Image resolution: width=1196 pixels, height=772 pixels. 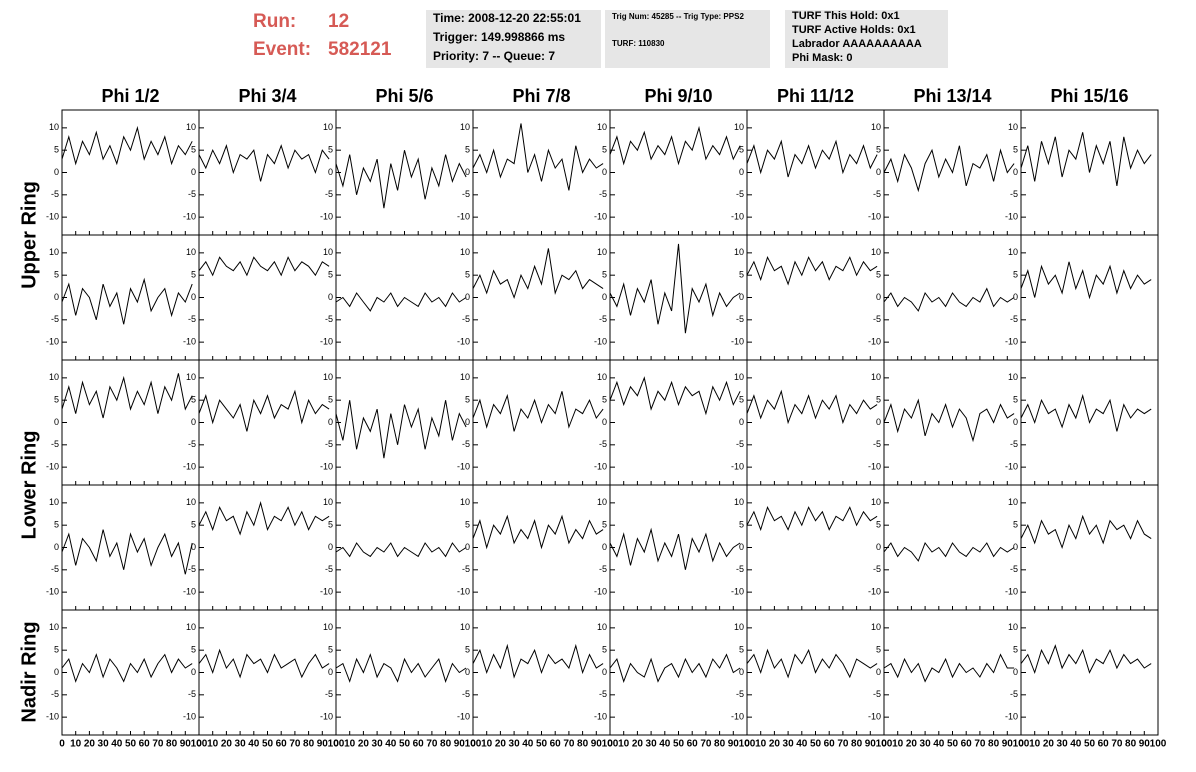 What do you see at coordinates (678, 96) in the screenshot?
I see `column-label: Phi 9/10` at bounding box center [678, 96].